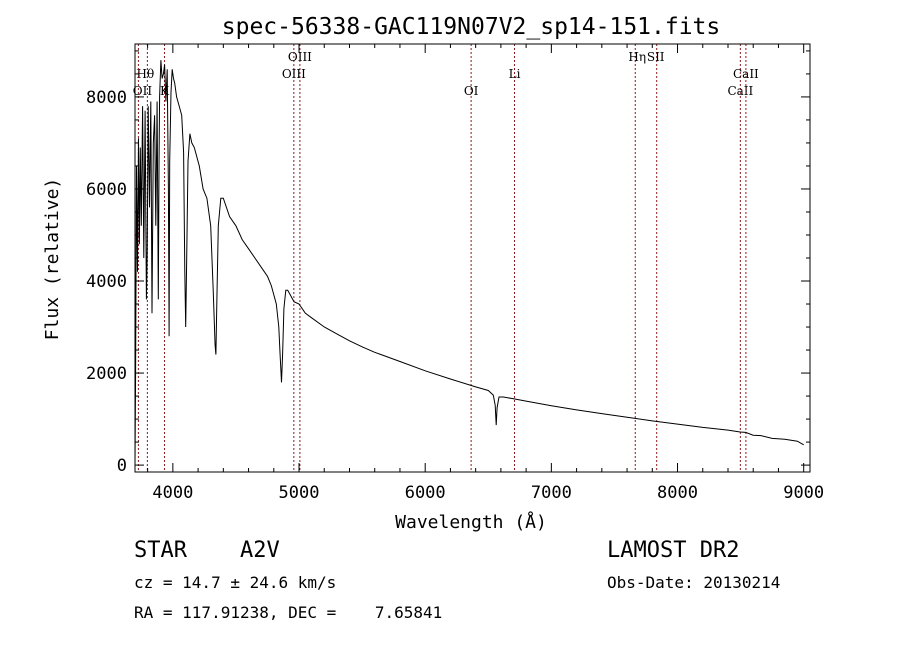  Describe the element at coordinates (673, 550) in the screenshot. I see `survey-name: LAMOST DR2` at that location.